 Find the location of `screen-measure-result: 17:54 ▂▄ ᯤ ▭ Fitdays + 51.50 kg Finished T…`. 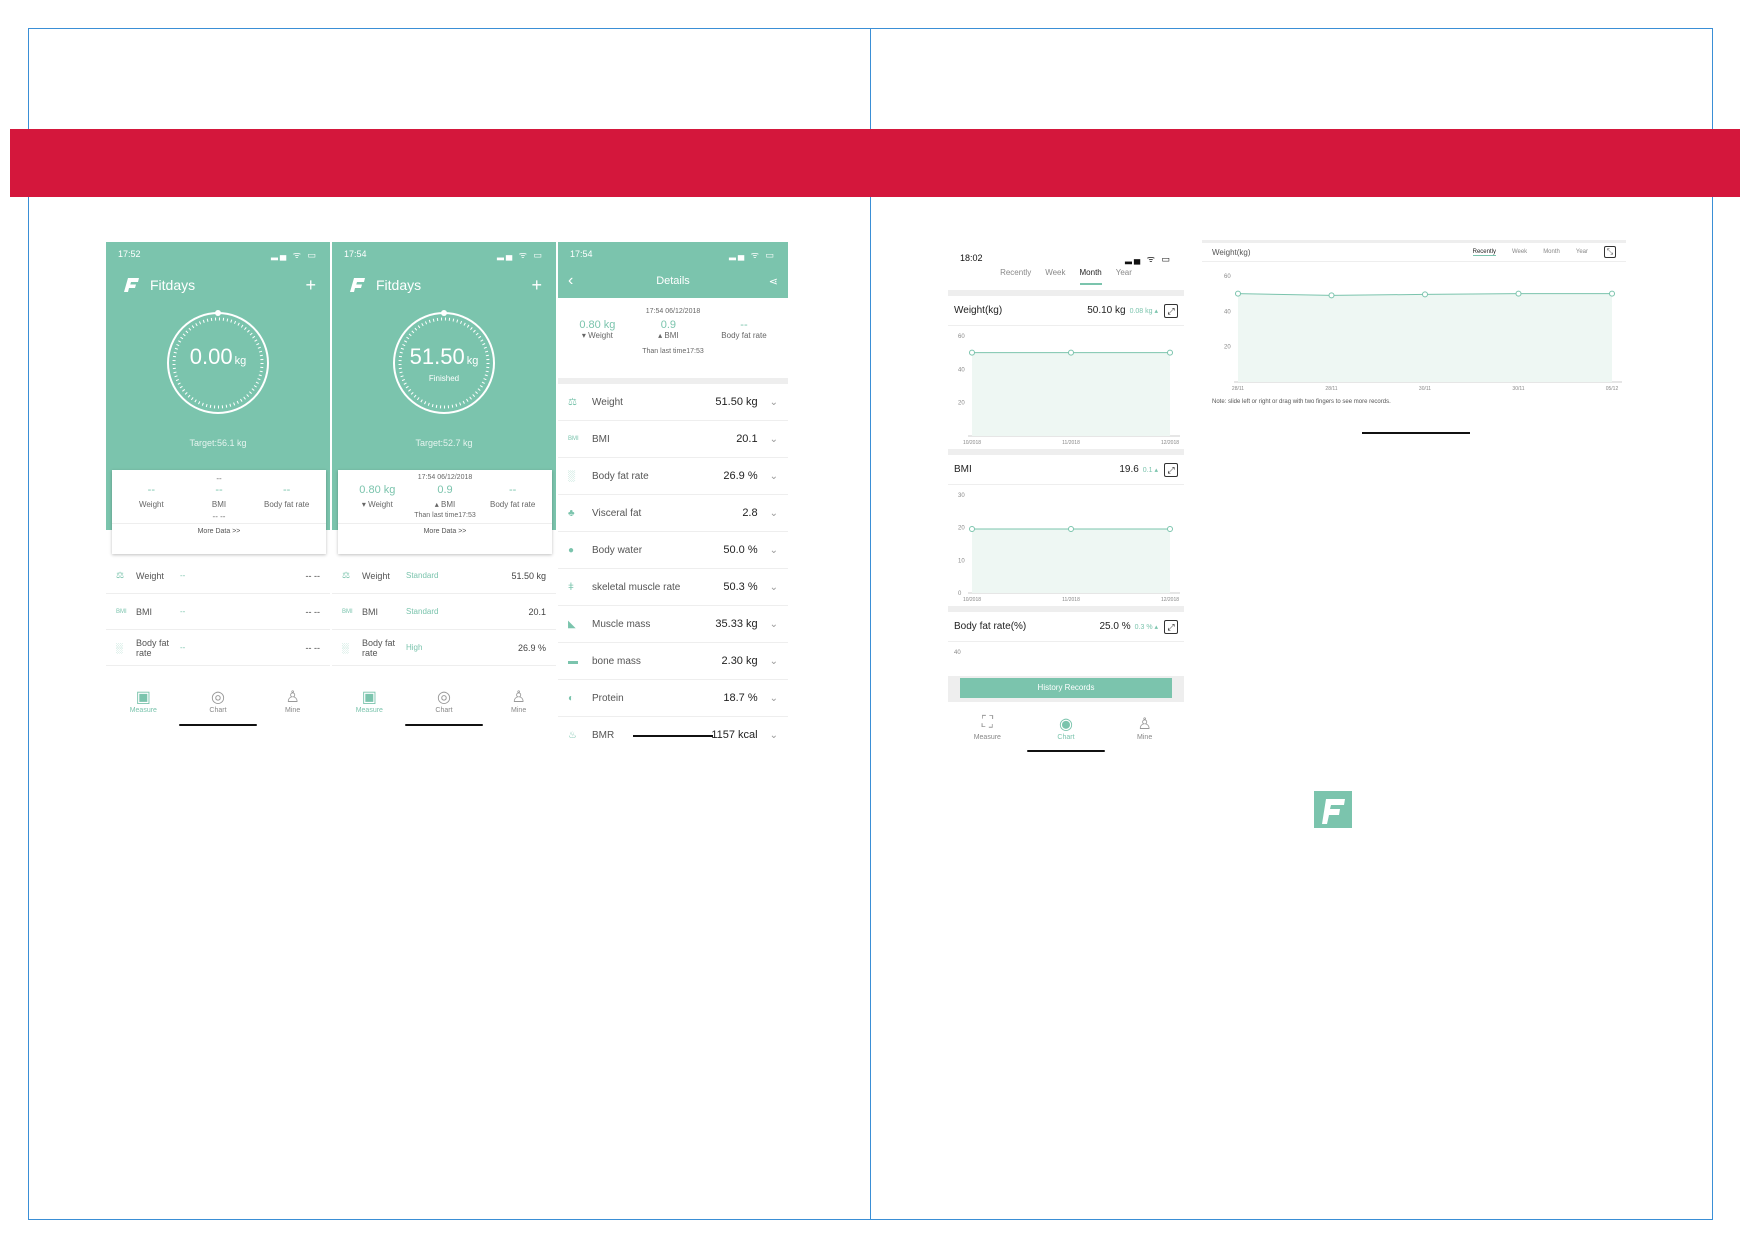

screen-measure-result: 17:54 ▂▄ ᯤ ▭ Fitdays + 51.50 kg Finished T… is located at coordinates (444, 487).